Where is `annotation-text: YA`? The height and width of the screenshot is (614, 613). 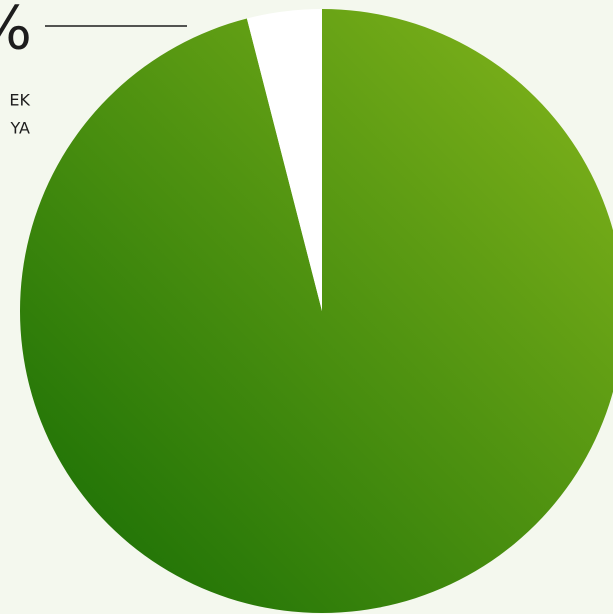 annotation-text: YA is located at coordinates (20, 128).